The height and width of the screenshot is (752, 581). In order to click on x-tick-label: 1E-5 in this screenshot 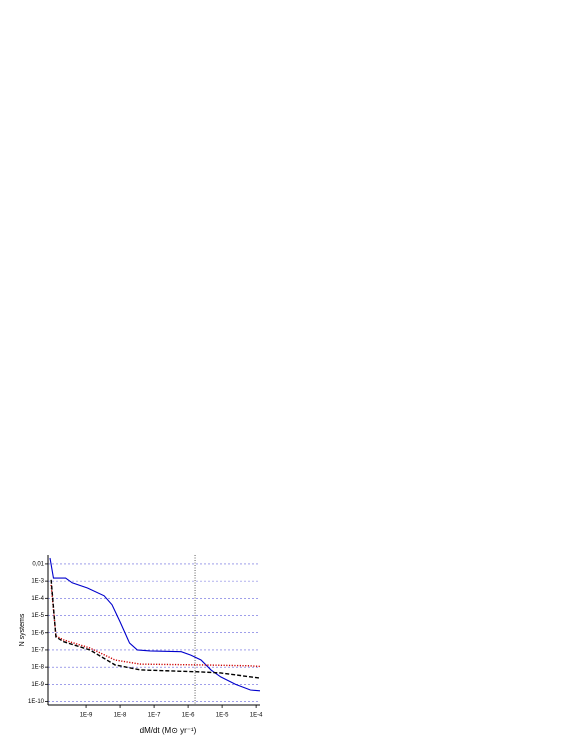, I will do `click(222, 716)`.